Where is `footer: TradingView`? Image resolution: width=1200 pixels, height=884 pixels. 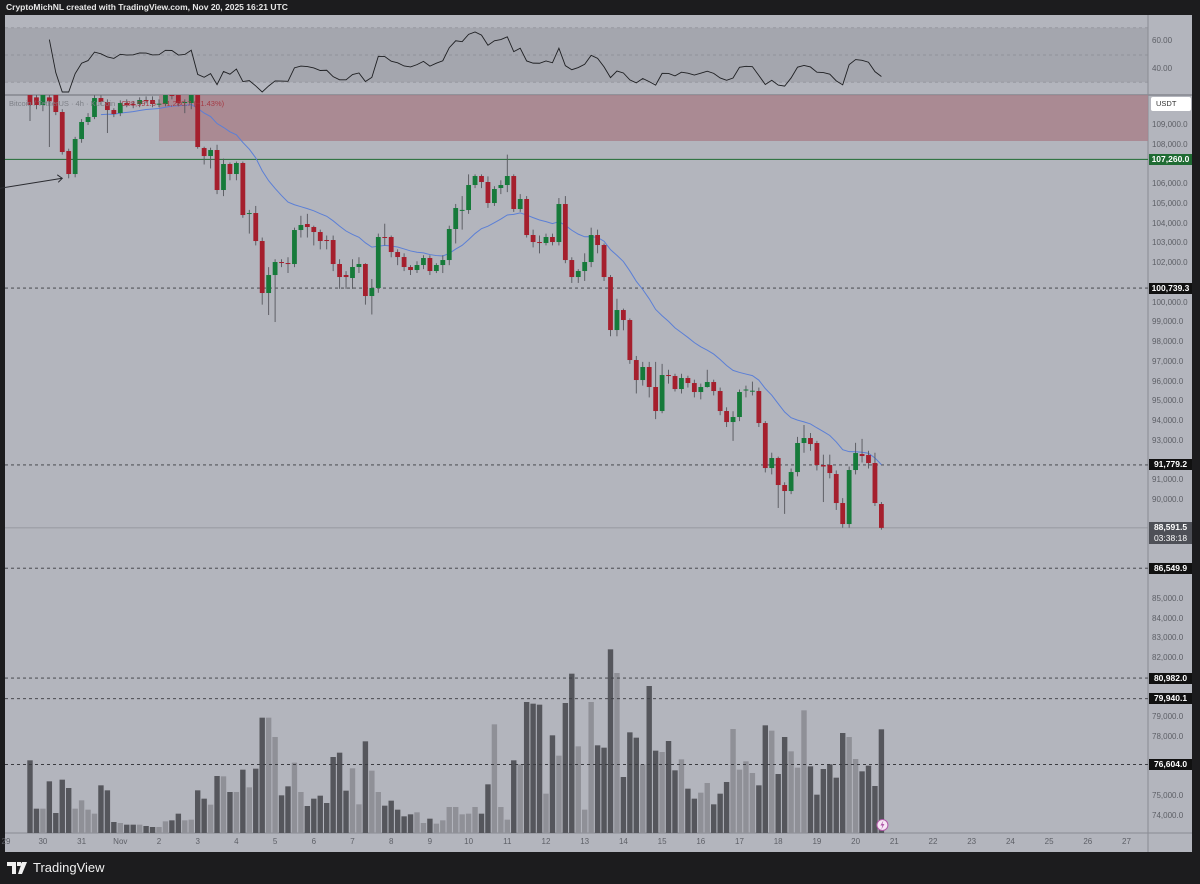 footer: TradingView is located at coordinates (600, 868).